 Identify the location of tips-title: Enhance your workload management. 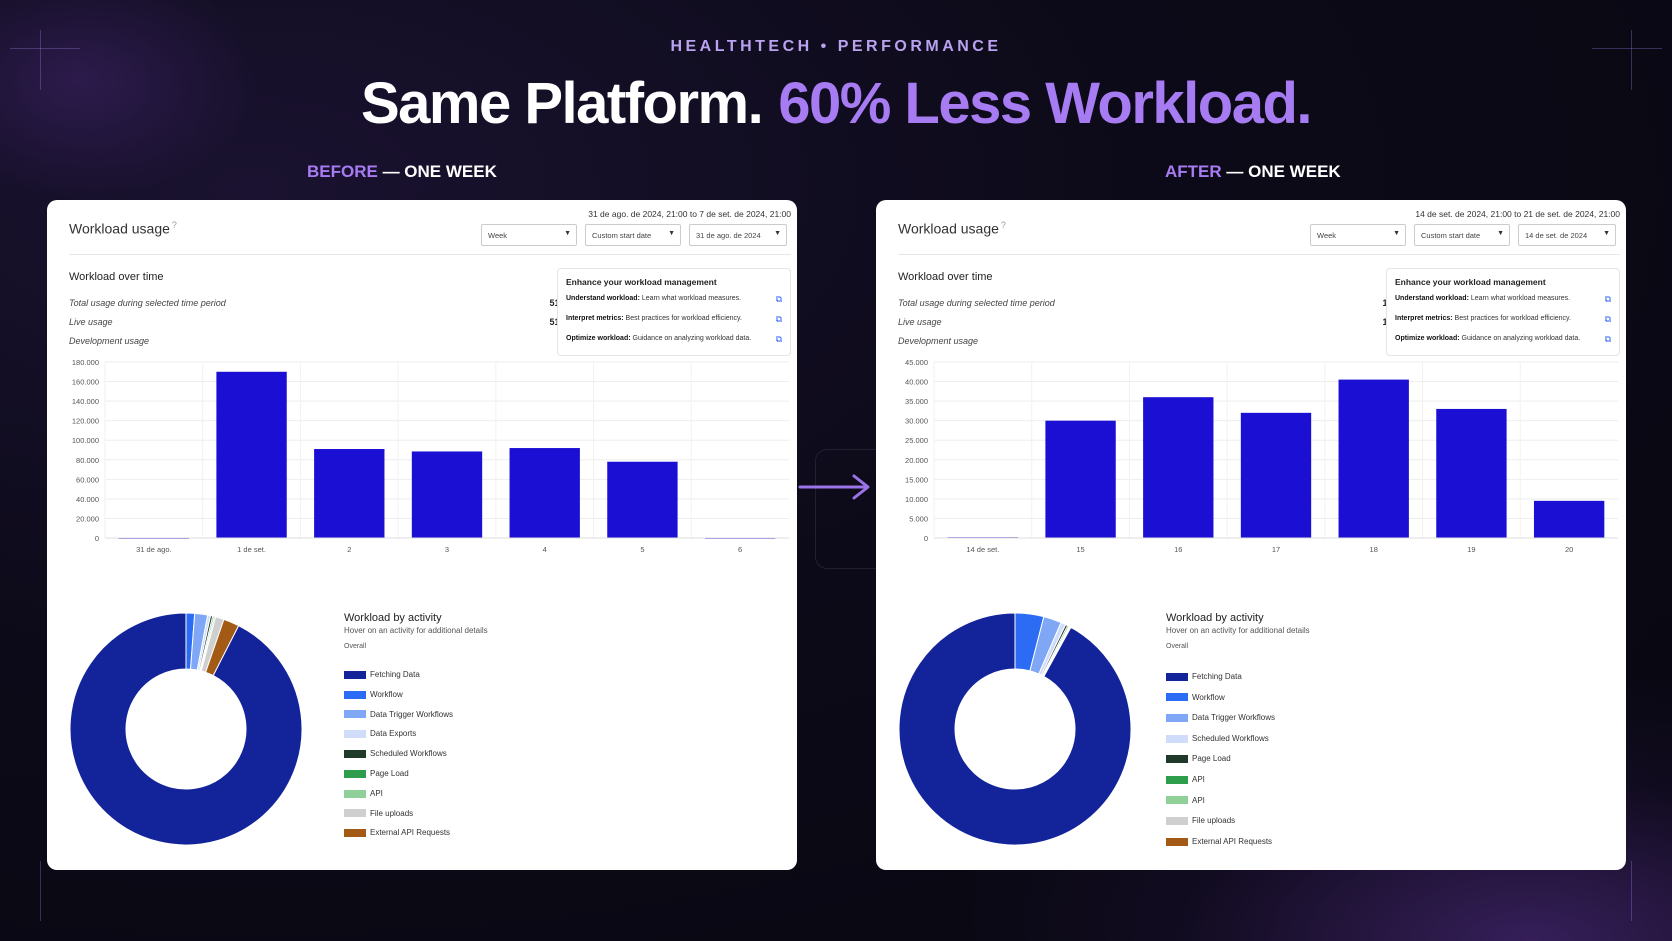
(641, 282).